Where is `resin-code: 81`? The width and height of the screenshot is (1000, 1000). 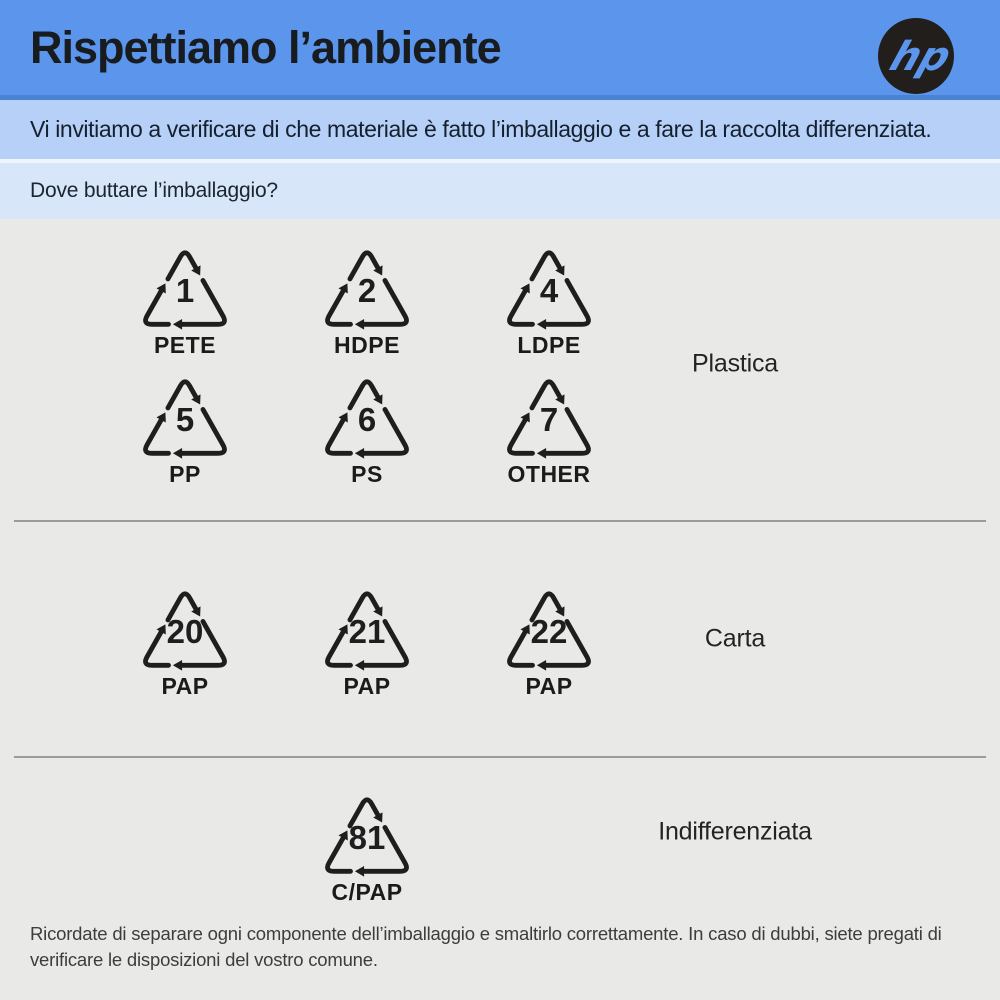 resin-code: 81 is located at coordinates (367, 837).